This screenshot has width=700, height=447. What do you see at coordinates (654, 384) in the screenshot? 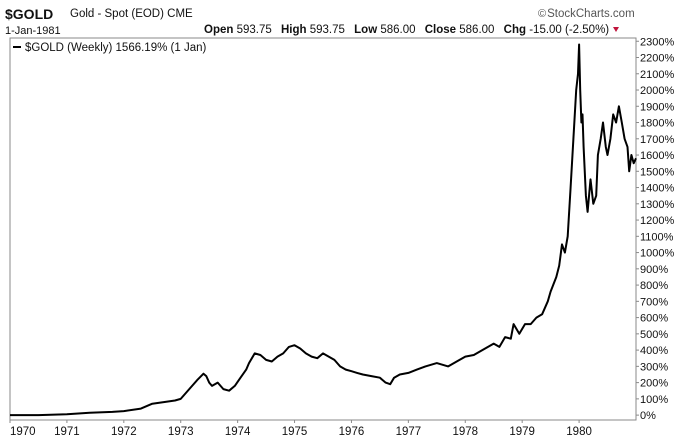
I see `y-tick-label: 200%` at bounding box center [654, 384].